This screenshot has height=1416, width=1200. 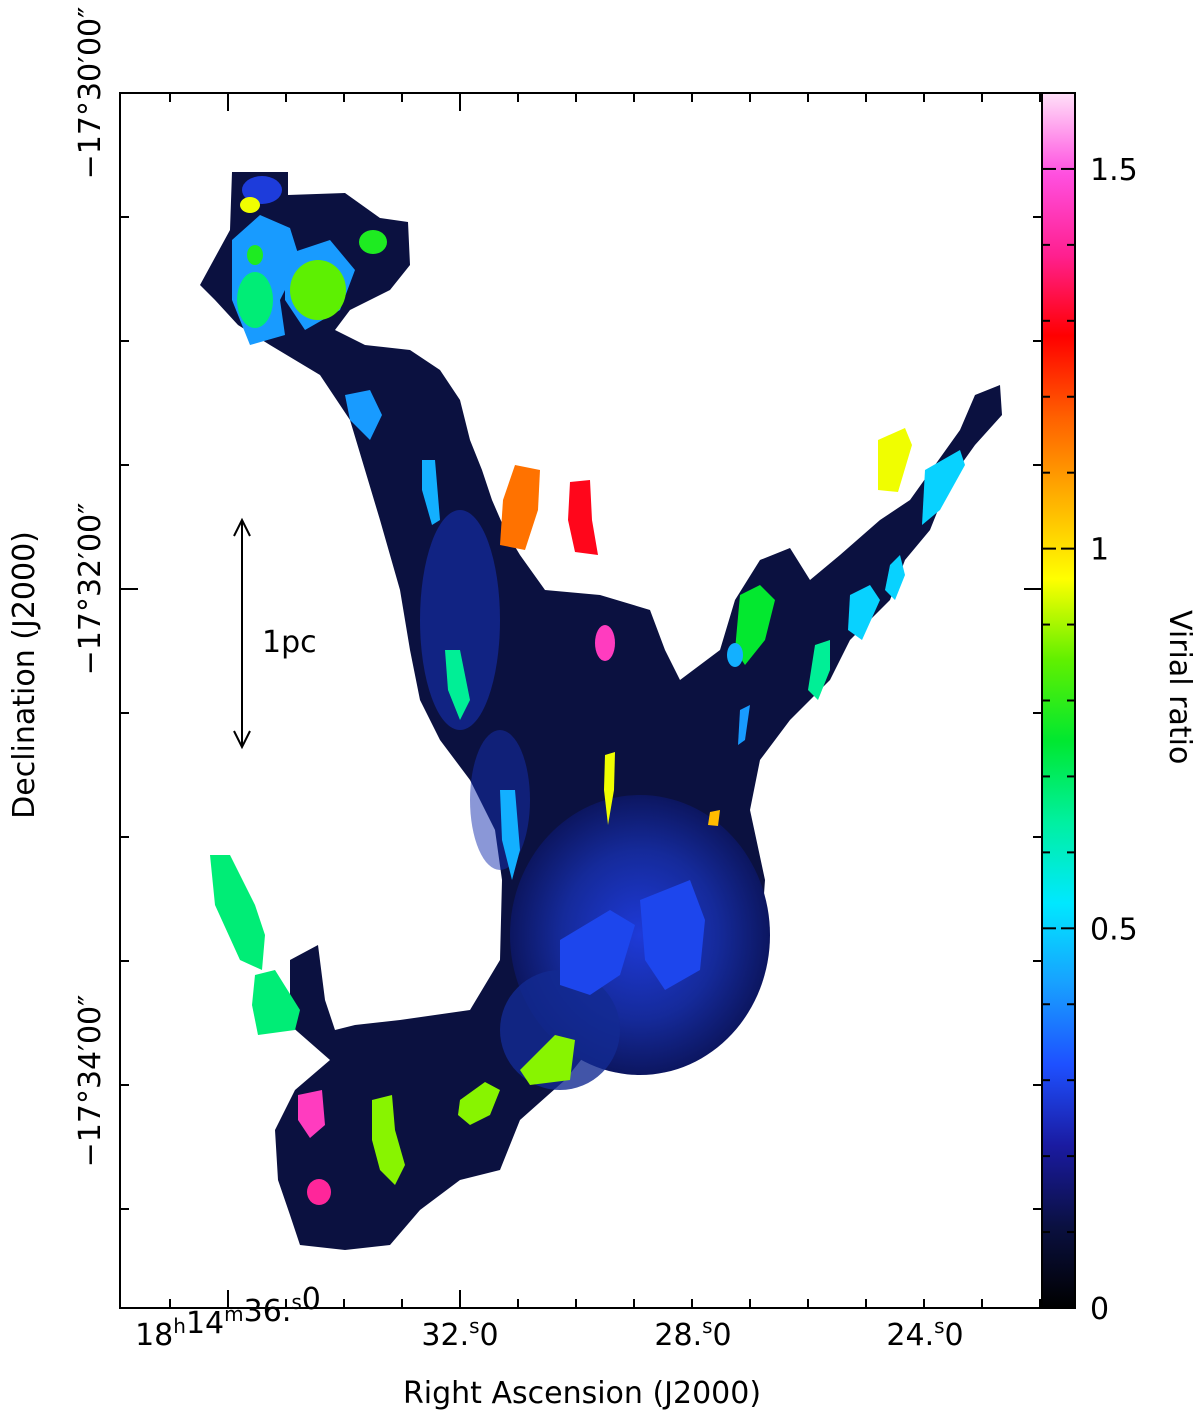 I want to click on clump-c27, so click(x=744, y=725).